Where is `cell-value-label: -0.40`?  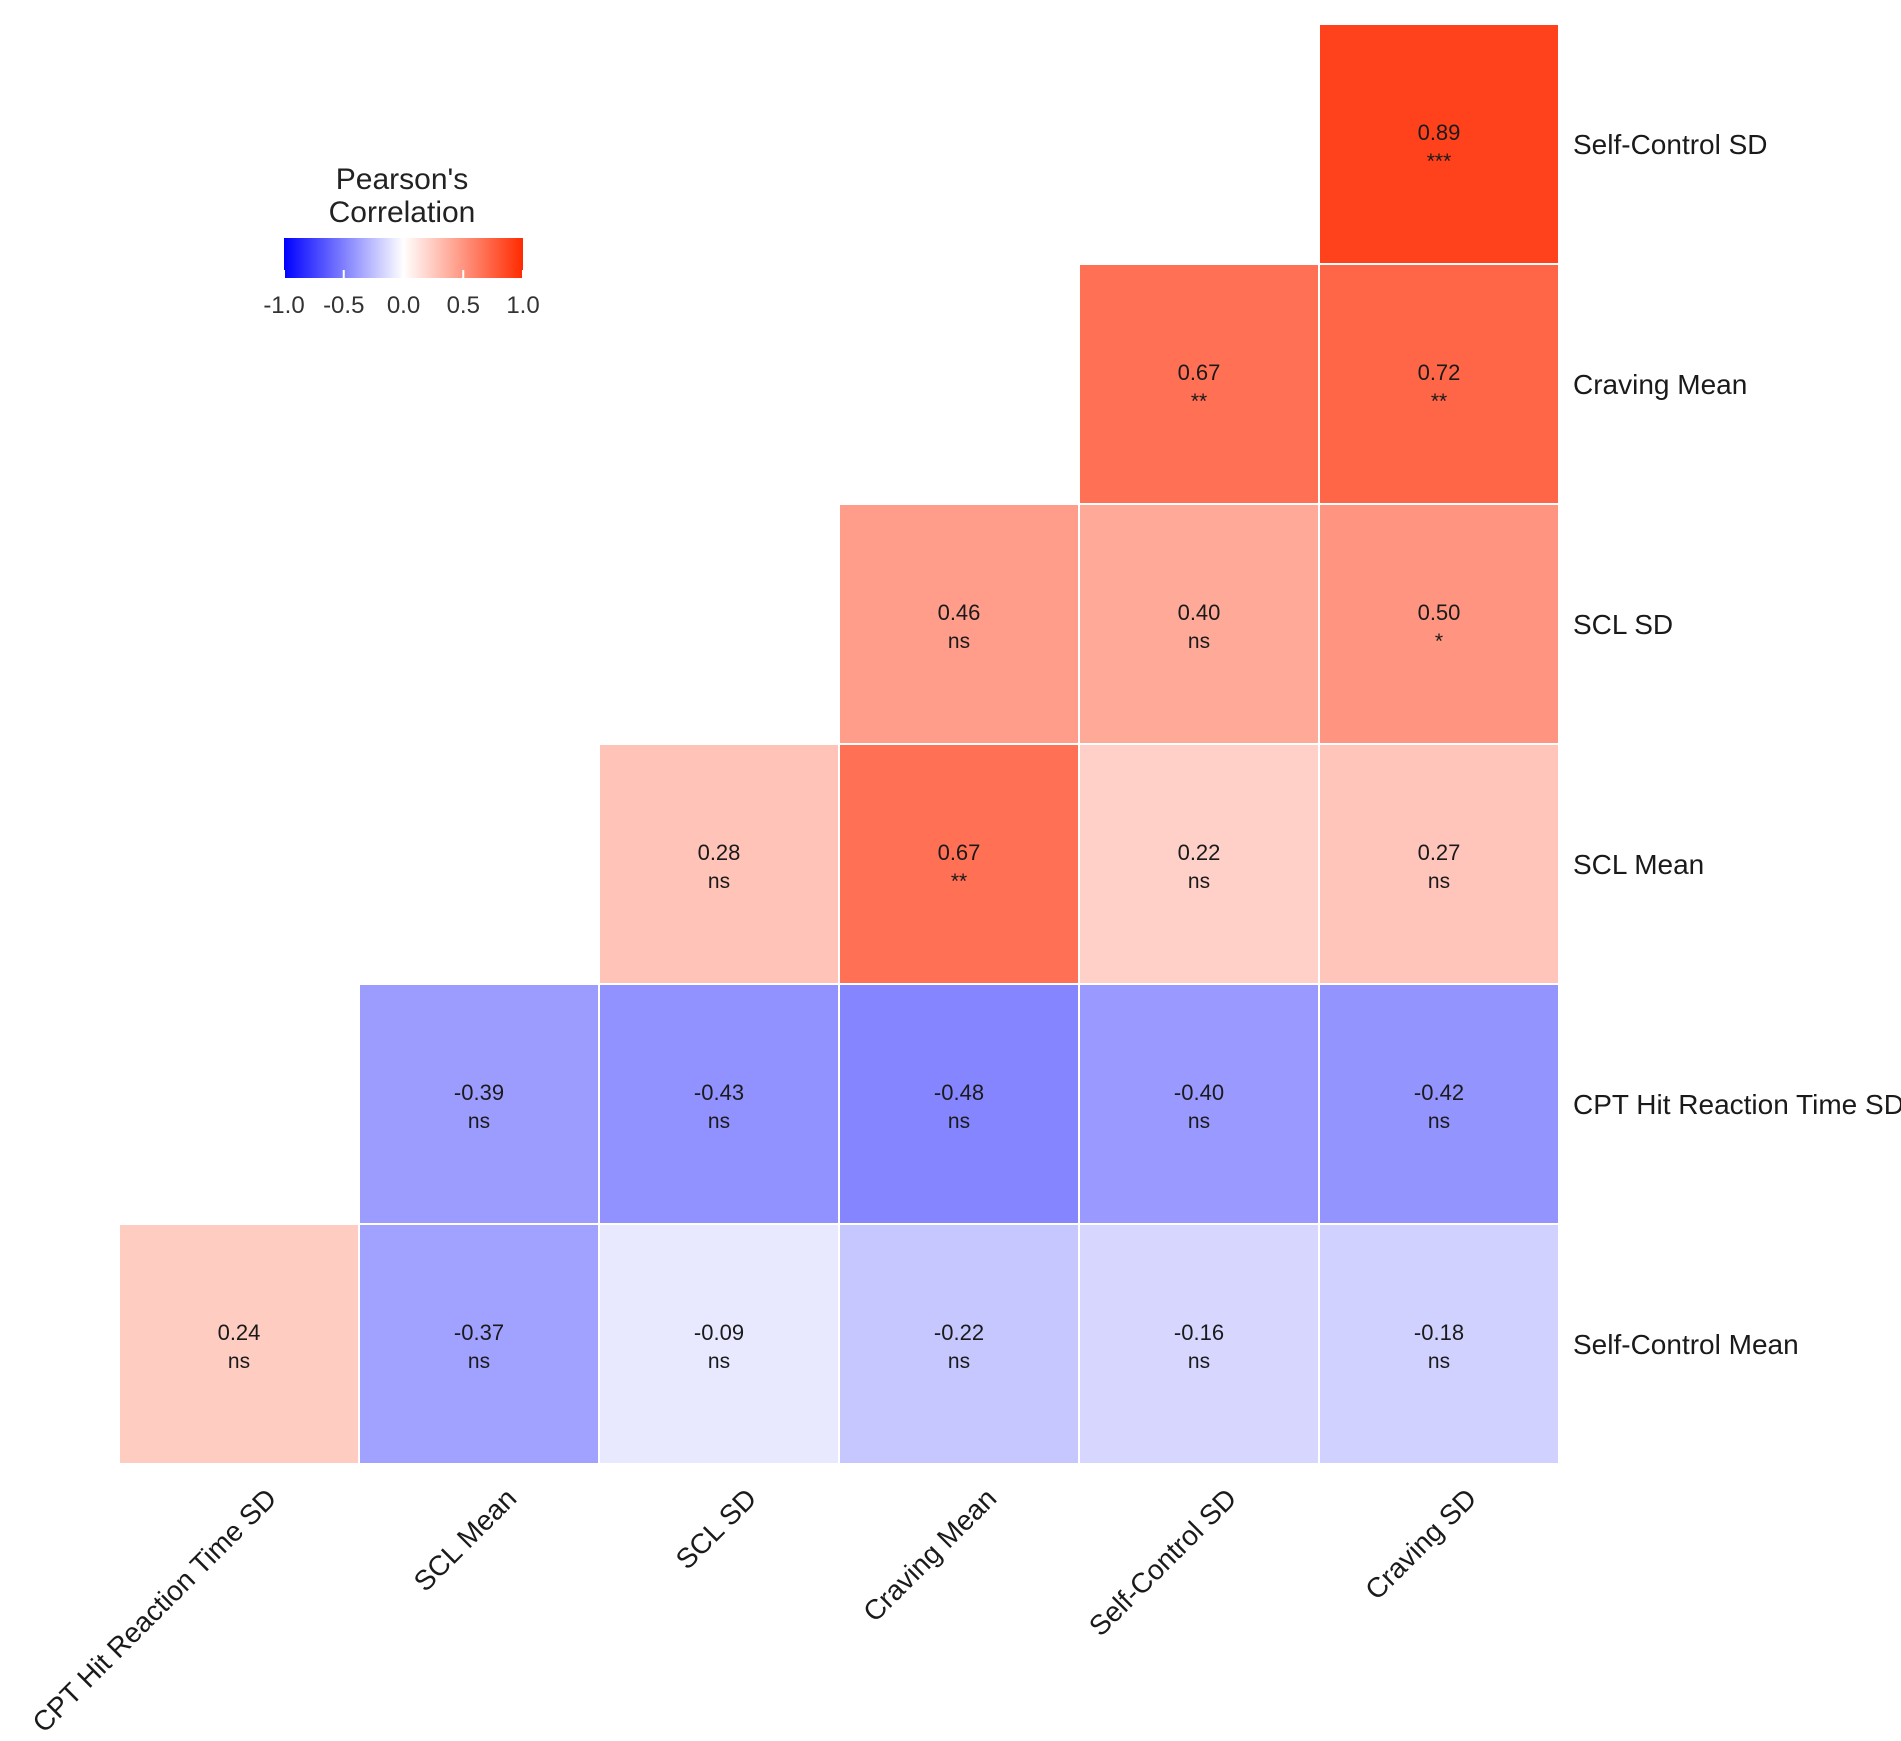
cell-value-label: -0.40 is located at coordinates (1199, 1092).